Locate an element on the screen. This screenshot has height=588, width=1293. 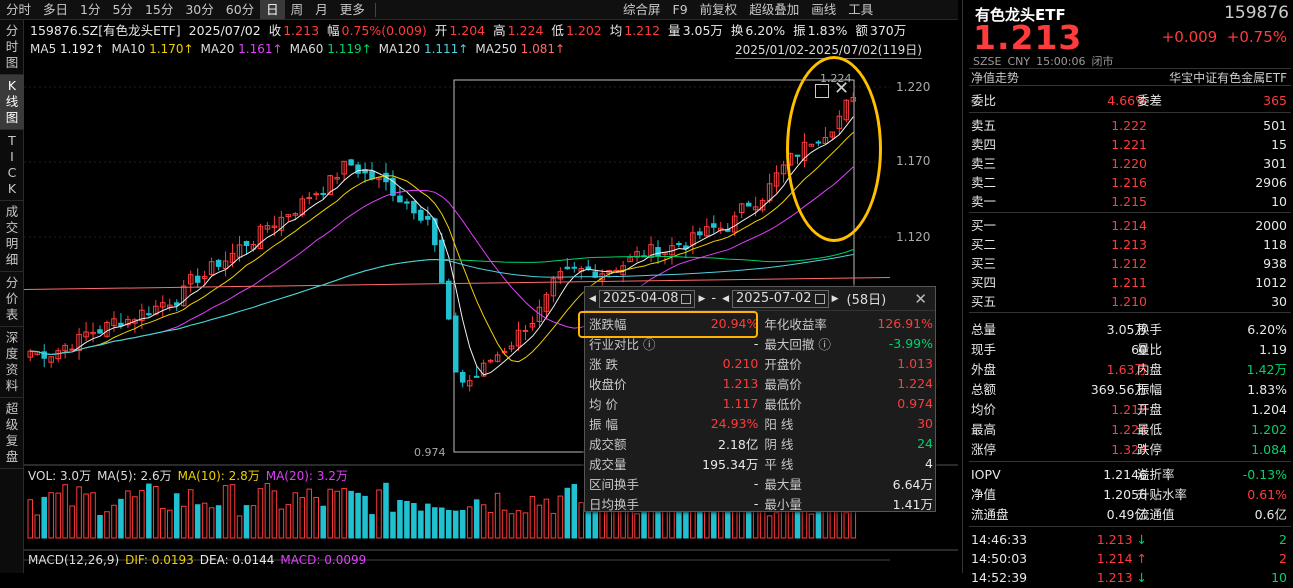
tab-更多: 更多 is located at coordinates (352, 9).